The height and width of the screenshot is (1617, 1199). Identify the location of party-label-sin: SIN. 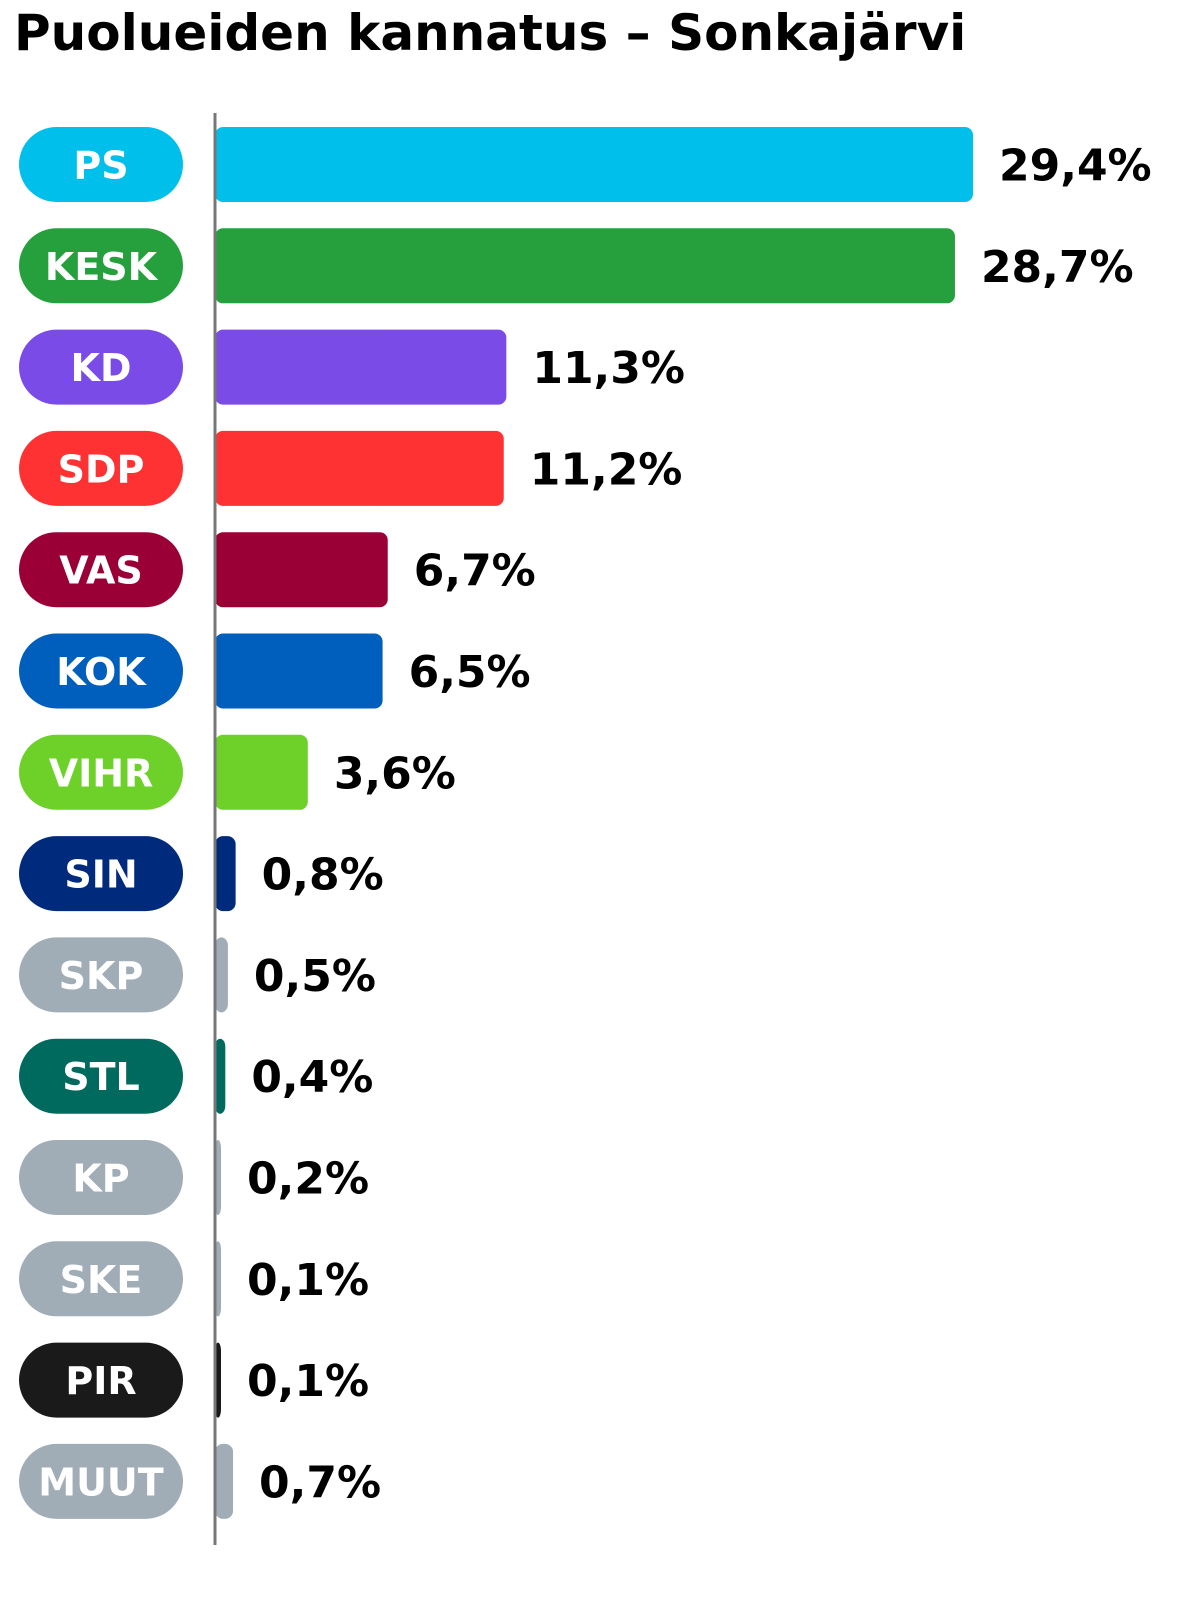
(100, 875).